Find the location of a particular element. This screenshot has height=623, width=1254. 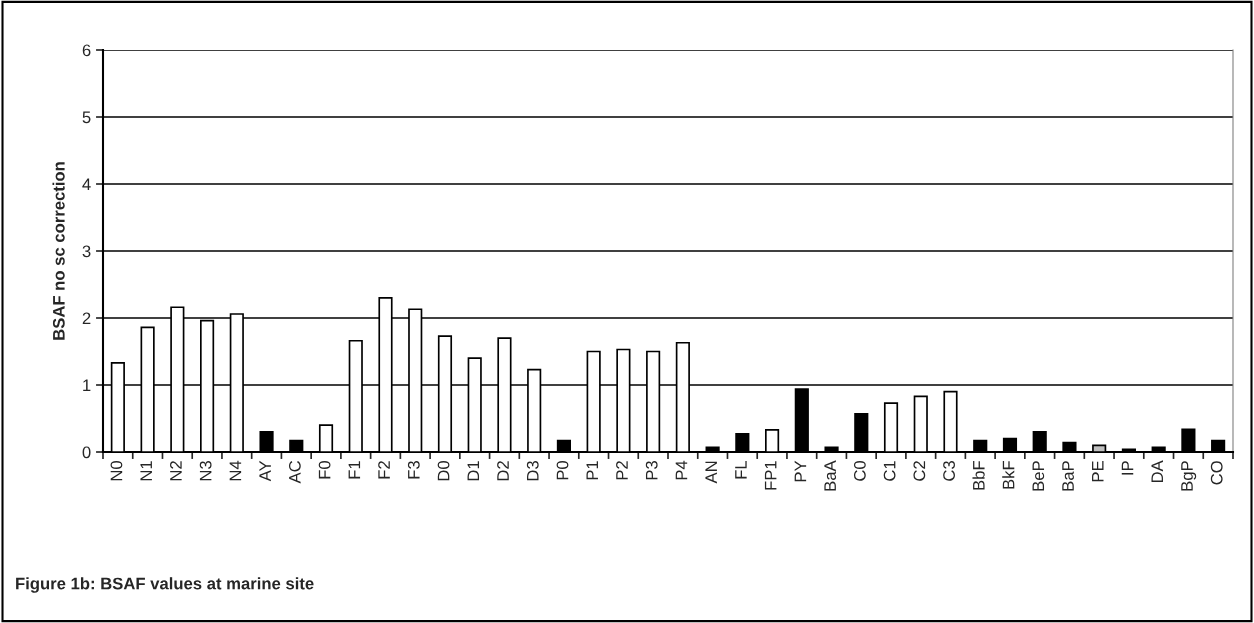

x-tick-label: N3 is located at coordinates (205, 471).